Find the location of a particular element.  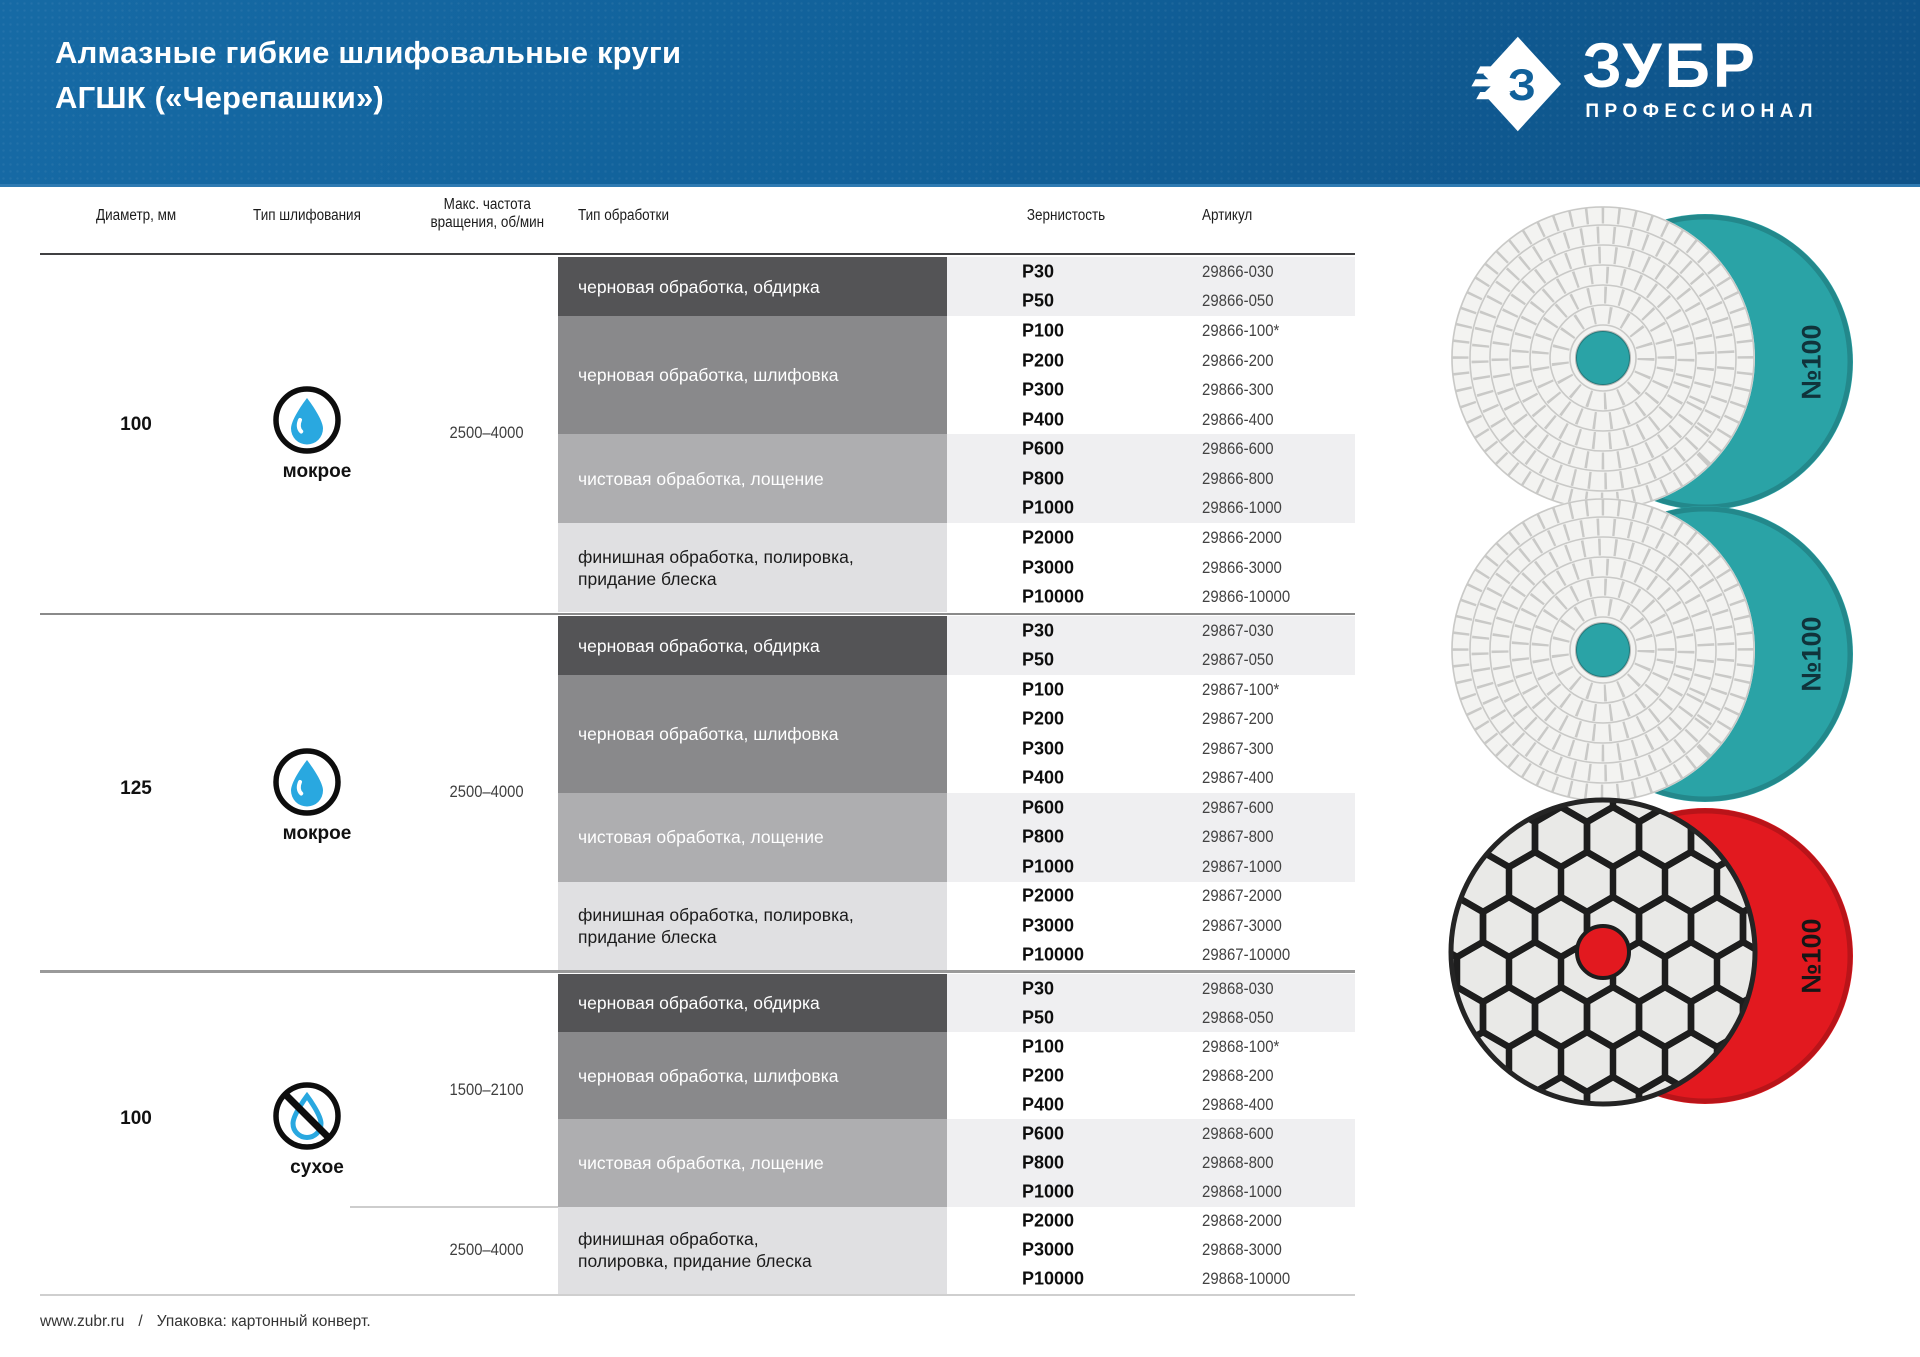

article-number: 29868-050 is located at coordinates (1238, 1017).